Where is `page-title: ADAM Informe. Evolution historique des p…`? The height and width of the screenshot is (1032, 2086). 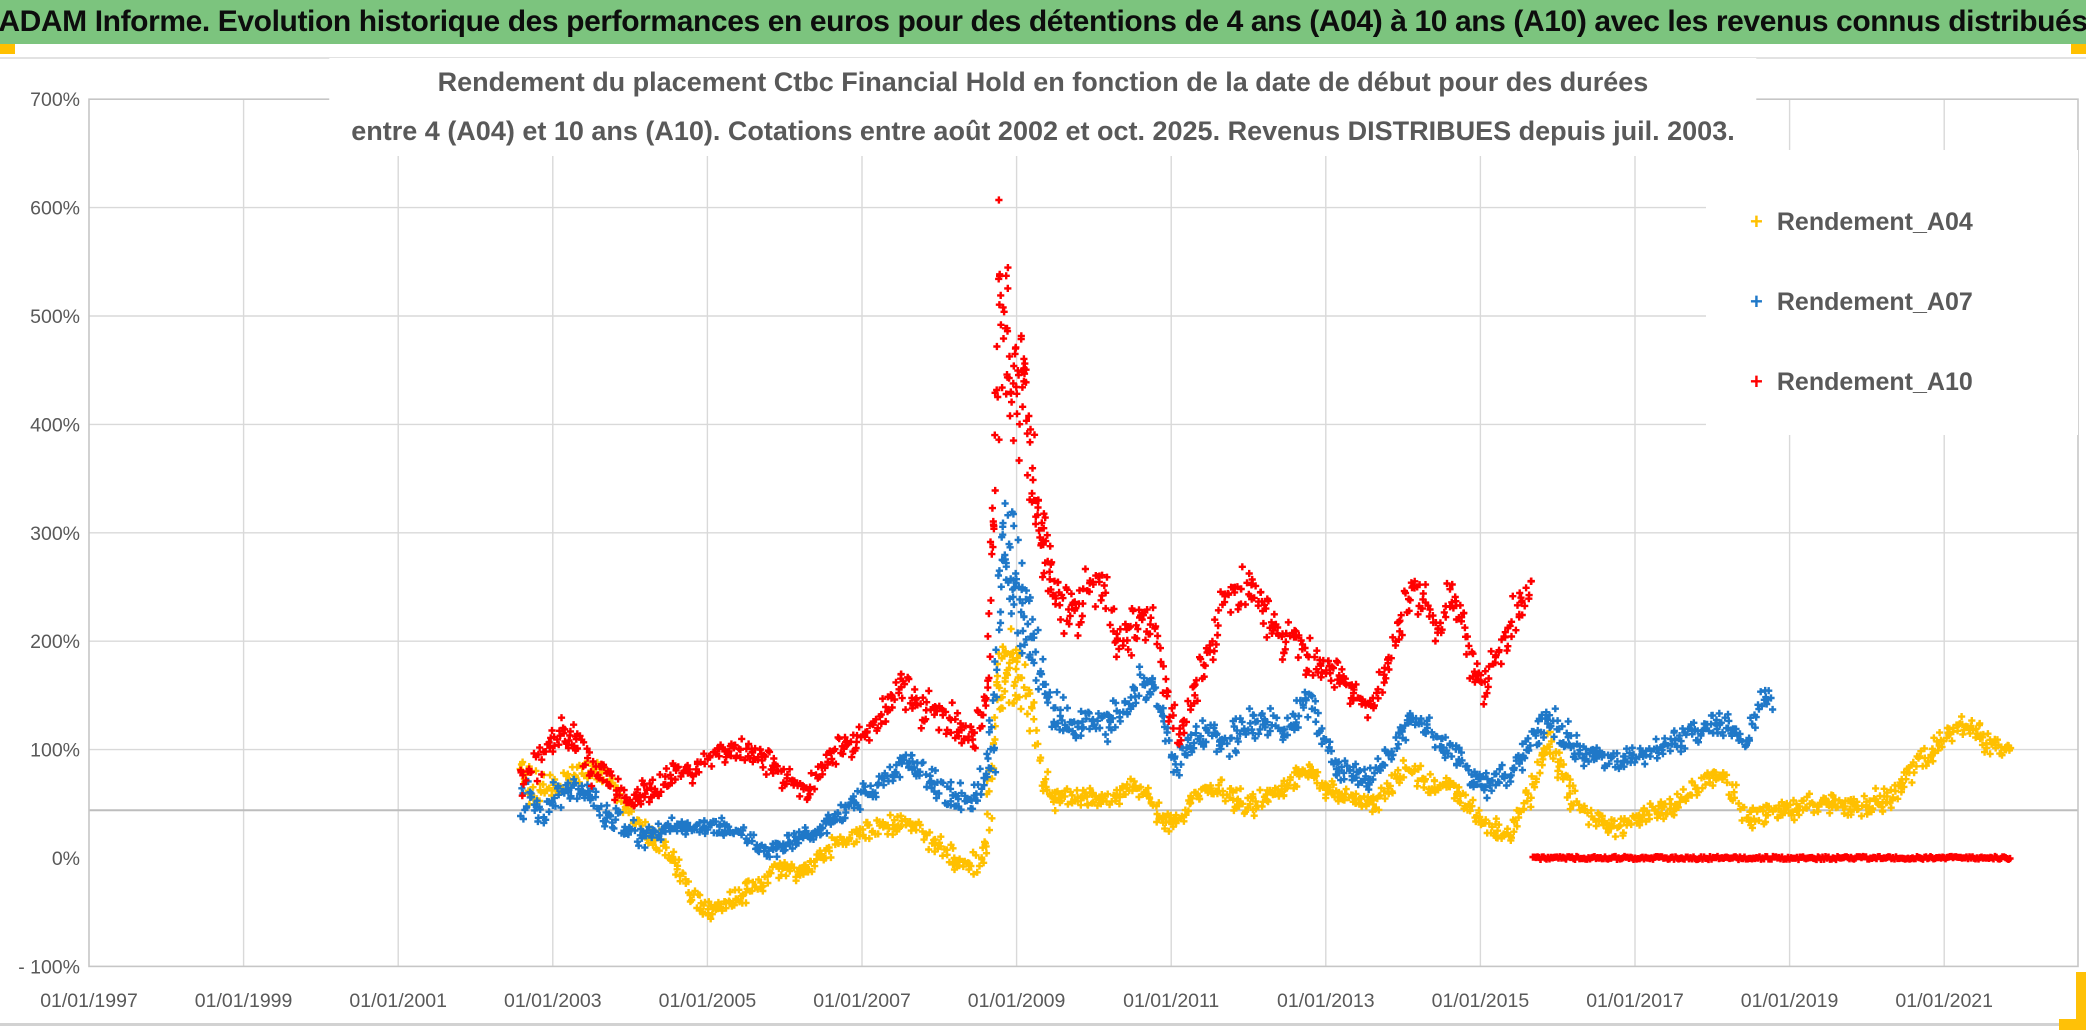 page-title: ADAM Informe. Evolution historique des p… is located at coordinates (1043, 21).